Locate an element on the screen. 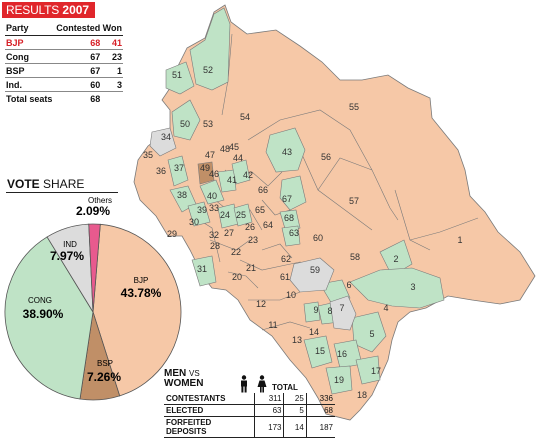 The height and width of the screenshot is (445, 555). constituency-number: 65 is located at coordinates (260, 210).